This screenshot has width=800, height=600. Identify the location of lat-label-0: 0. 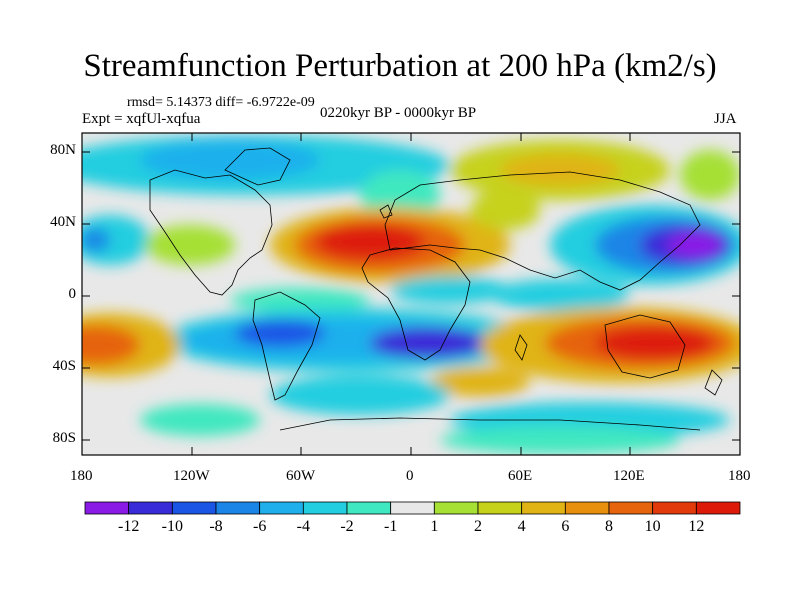
(72, 294).